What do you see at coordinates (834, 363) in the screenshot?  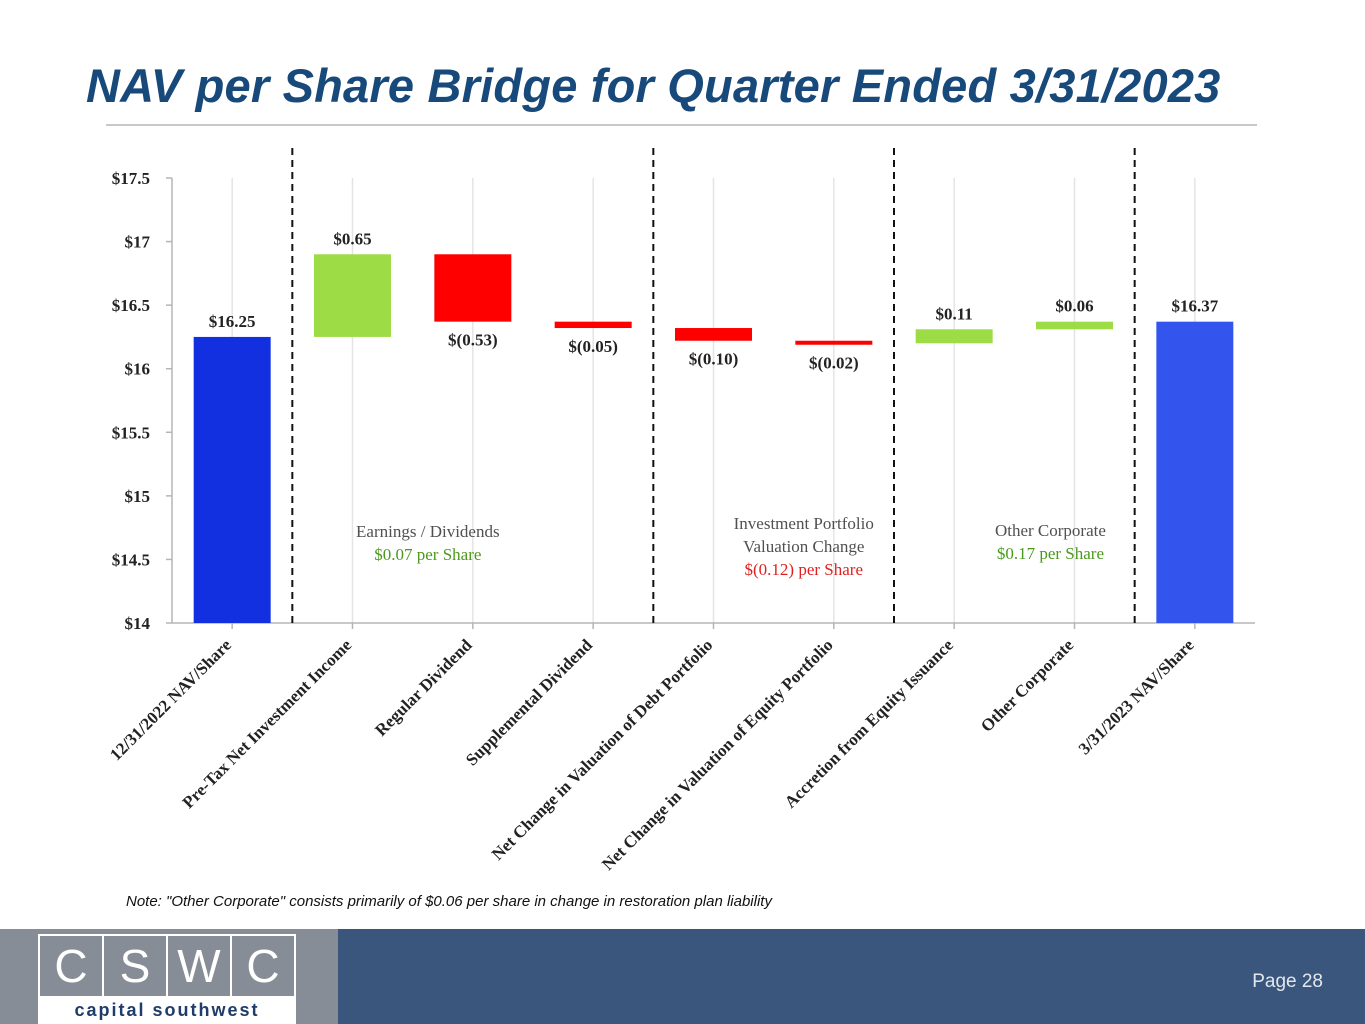 I see `data-label: $(0.02)` at bounding box center [834, 363].